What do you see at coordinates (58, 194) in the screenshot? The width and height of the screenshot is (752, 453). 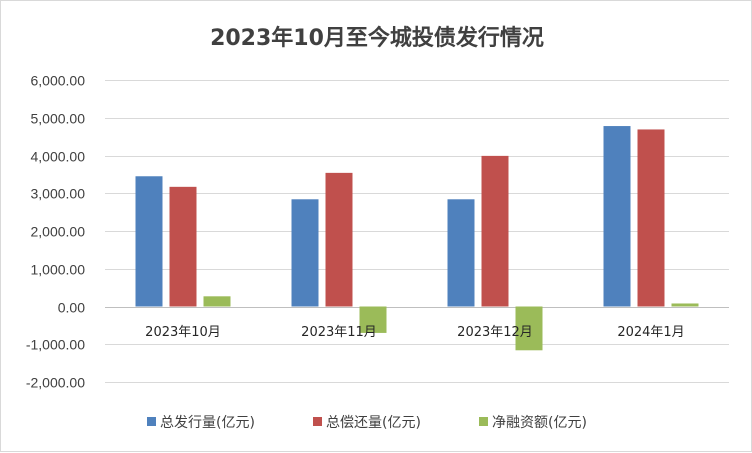 I see `y-tick-label: 3,000.00` at bounding box center [58, 194].